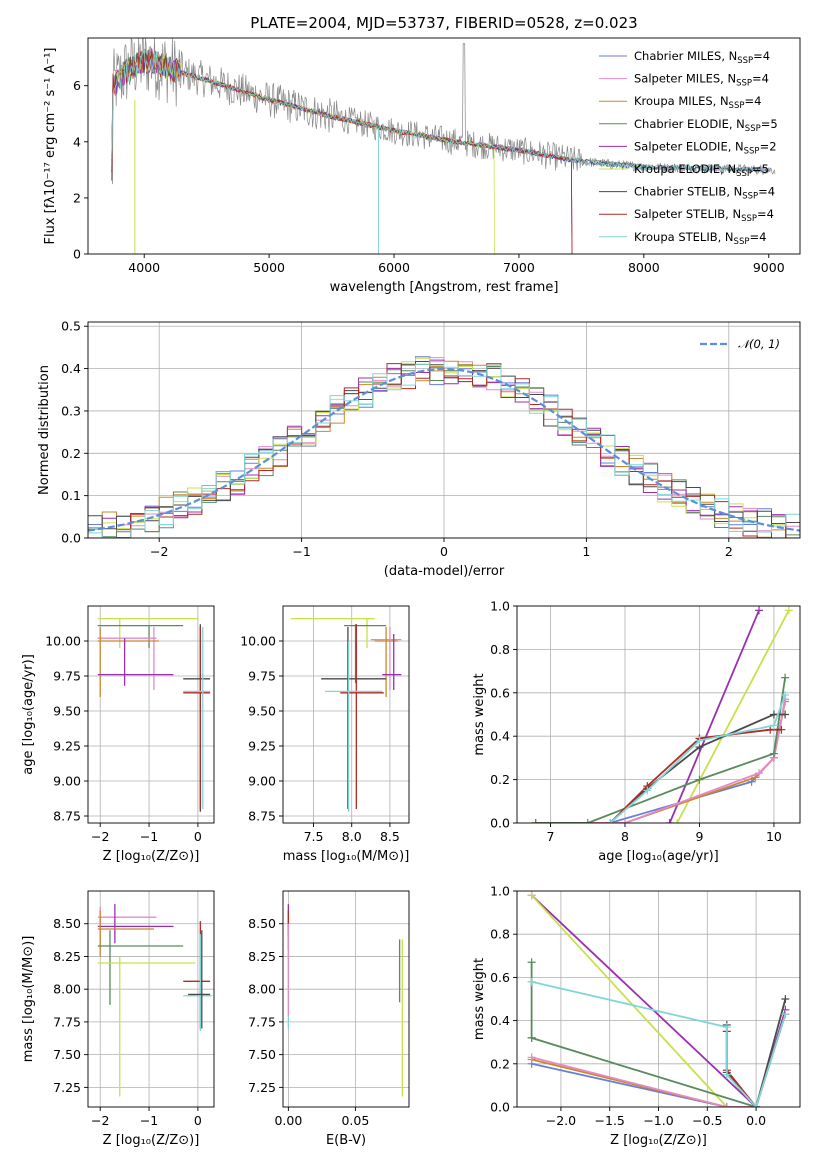  Describe the element at coordinates (444, 450) in the screenshot. I see `histogram-step-line` at that location.